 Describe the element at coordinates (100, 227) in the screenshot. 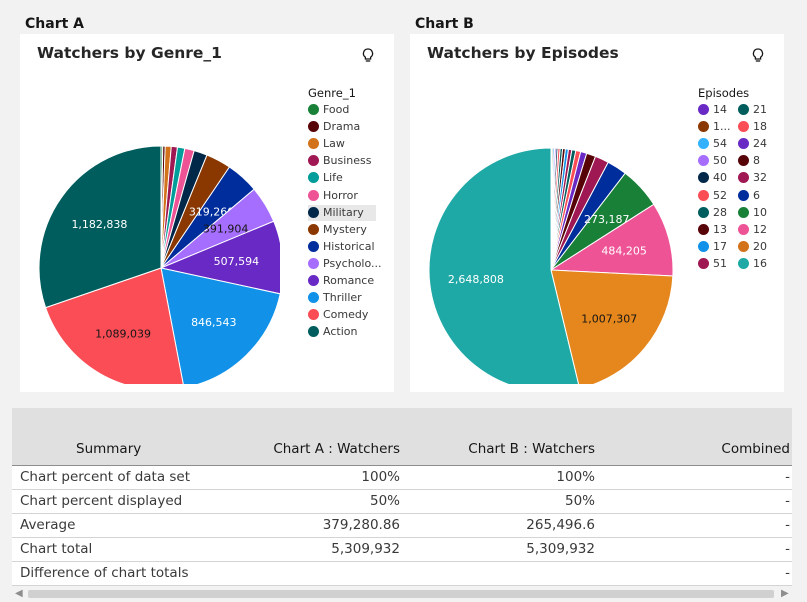

I see `pie-slice-action` at that location.